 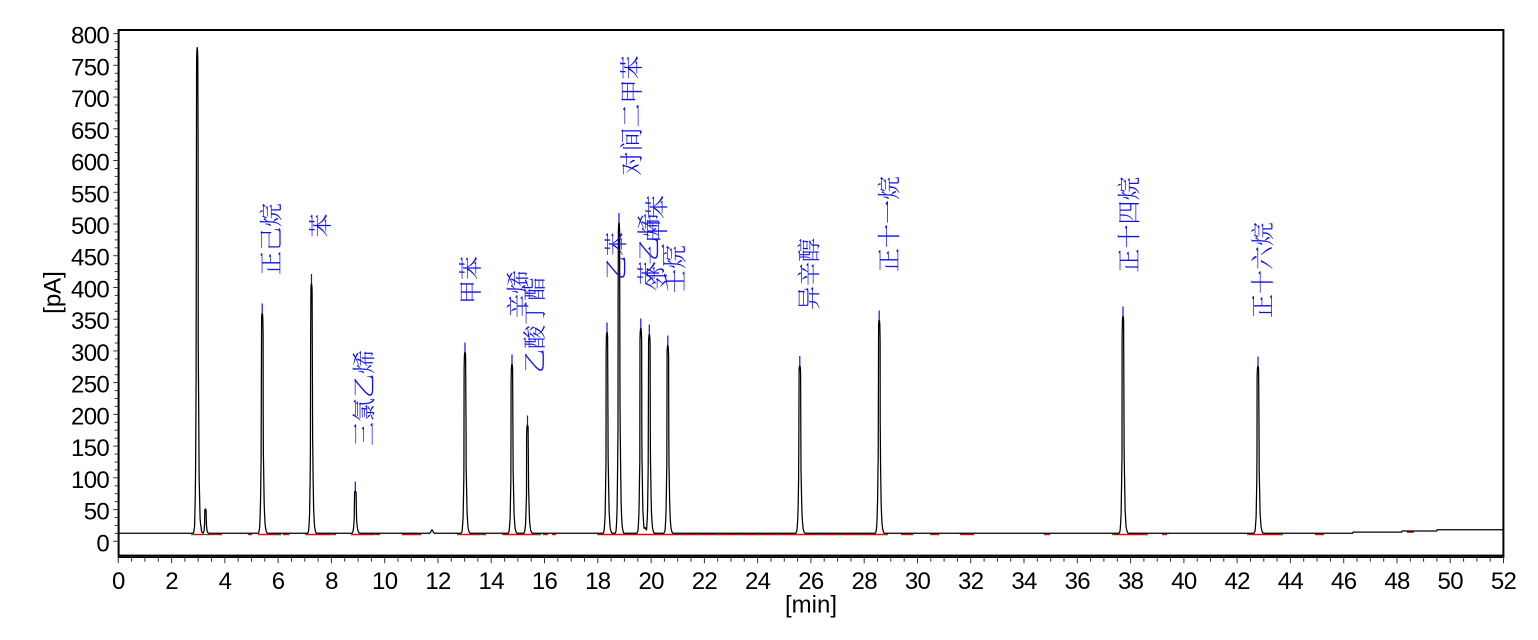 What do you see at coordinates (90, 99) in the screenshot?
I see `svg-text: 700` at bounding box center [90, 99].